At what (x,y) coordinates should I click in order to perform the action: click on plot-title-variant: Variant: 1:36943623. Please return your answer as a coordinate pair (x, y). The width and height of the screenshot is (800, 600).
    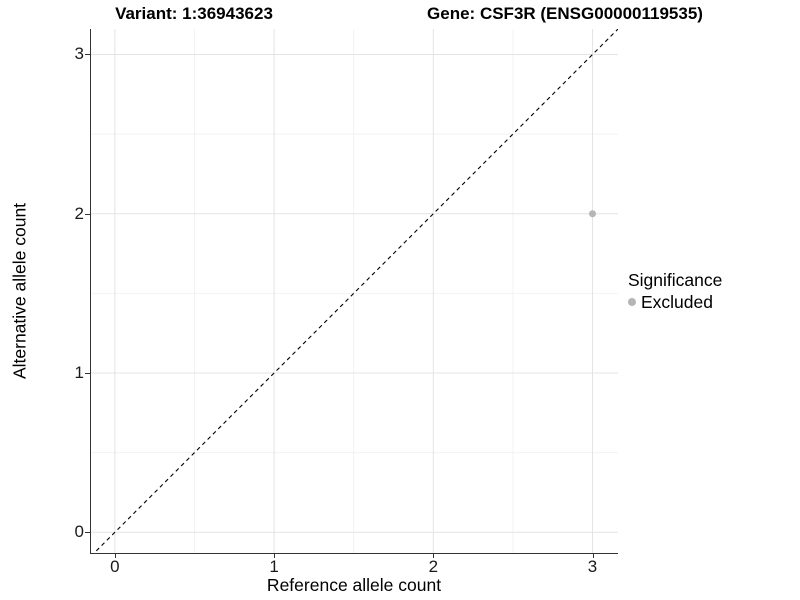
    Looking at the image, I should click on (194, 13).